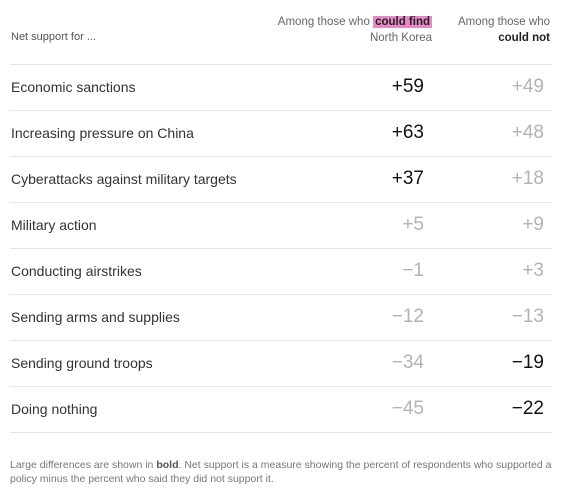  I want to click on value-could-not: +49, so click(527, 86).